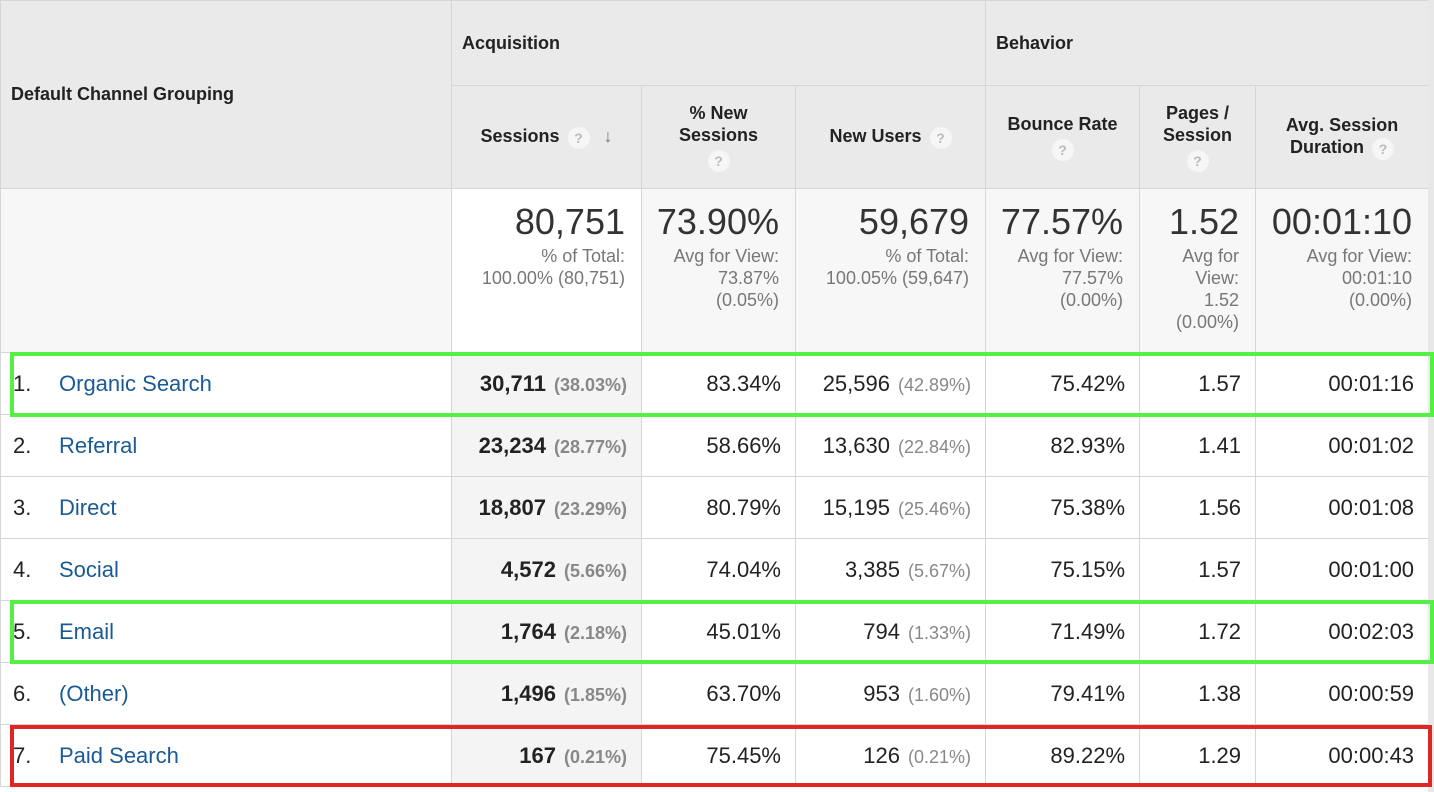 Image resolution: width=1434 pixels, height=792 pixels. Describe the element at coordinates (226, 507) in the screenshot. I see `channel-cell: 3. Direct` at that location.